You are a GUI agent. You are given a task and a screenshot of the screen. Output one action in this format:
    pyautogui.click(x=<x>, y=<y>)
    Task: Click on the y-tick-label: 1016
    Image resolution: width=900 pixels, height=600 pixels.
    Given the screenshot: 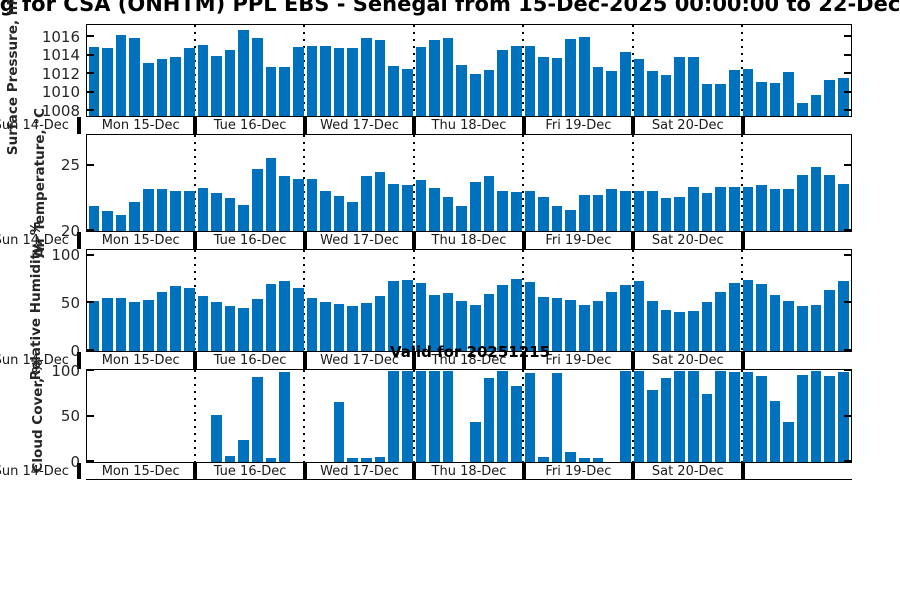 What is the action you would take?
    pyautogui.click(x=60, y=36)
    